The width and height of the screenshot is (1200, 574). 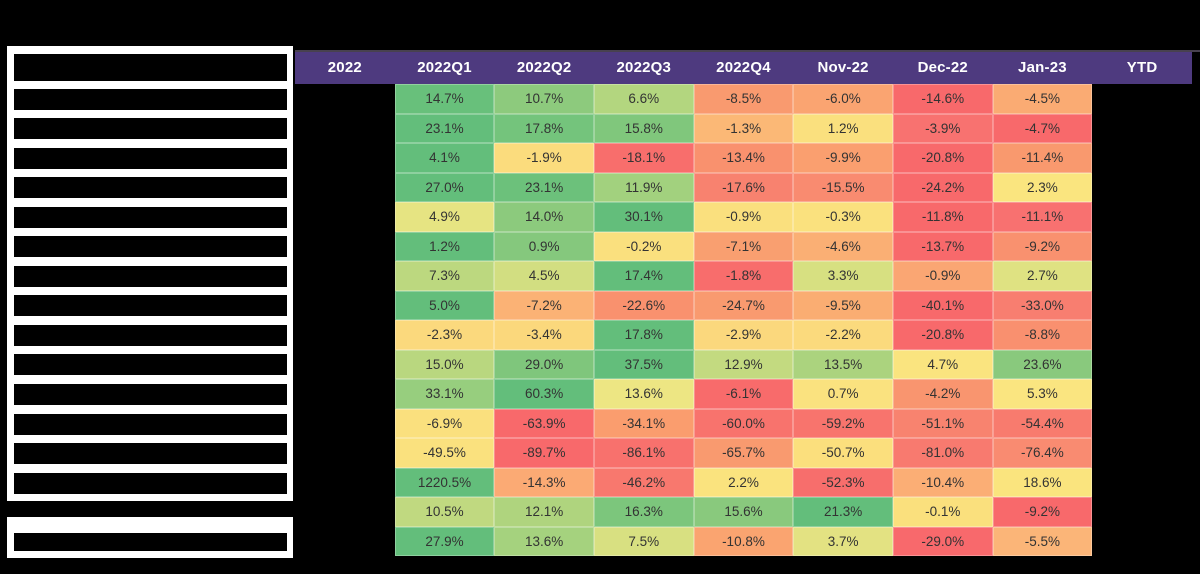 I want to click on column-header-ytd: YTD, so click(x=1142, y=67).